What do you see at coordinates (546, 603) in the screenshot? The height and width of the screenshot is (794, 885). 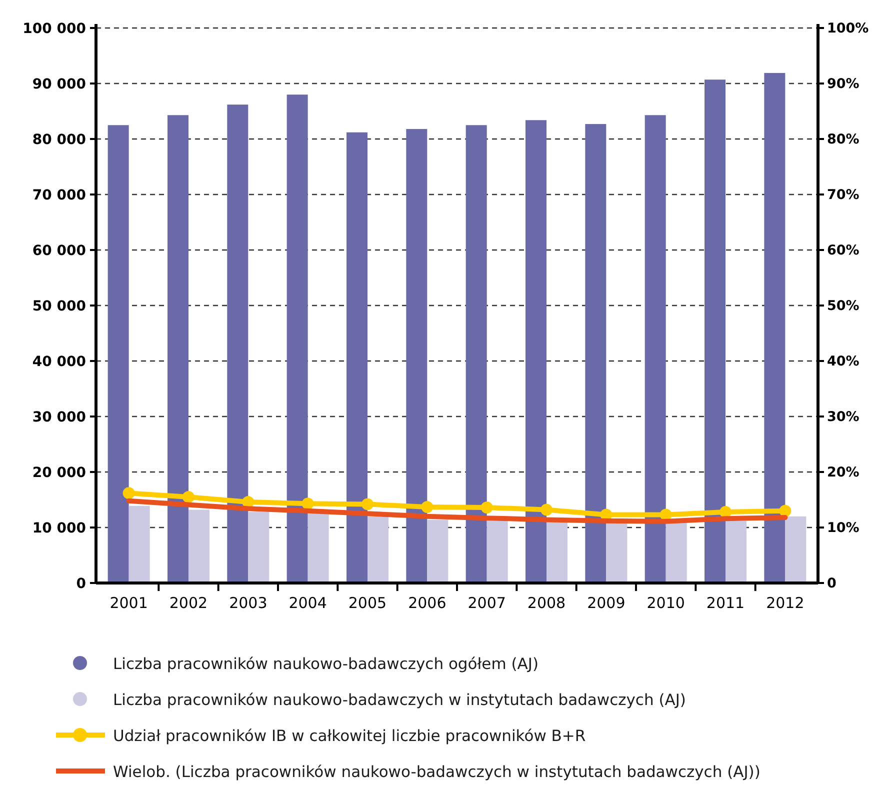 I see `x-tick-label: 2008` at bounding box center [546, 603].